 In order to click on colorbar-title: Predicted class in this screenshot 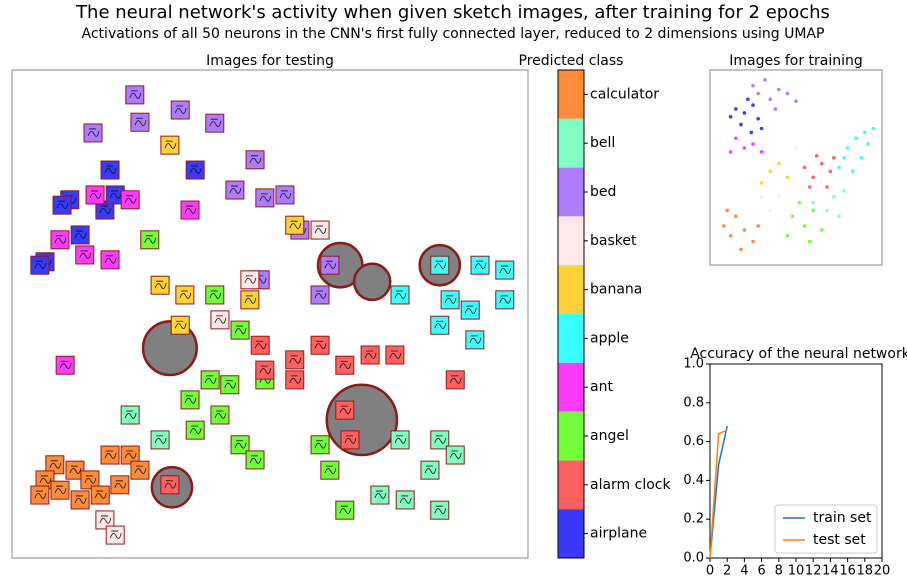, I will do `click(571, 61)`.